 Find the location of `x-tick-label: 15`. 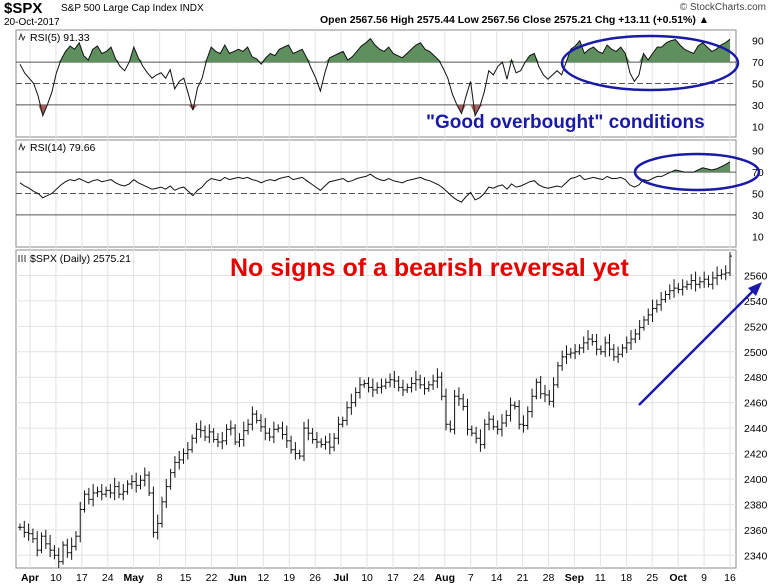

x-tick-label: 15 is located at coordinates (186, 578).